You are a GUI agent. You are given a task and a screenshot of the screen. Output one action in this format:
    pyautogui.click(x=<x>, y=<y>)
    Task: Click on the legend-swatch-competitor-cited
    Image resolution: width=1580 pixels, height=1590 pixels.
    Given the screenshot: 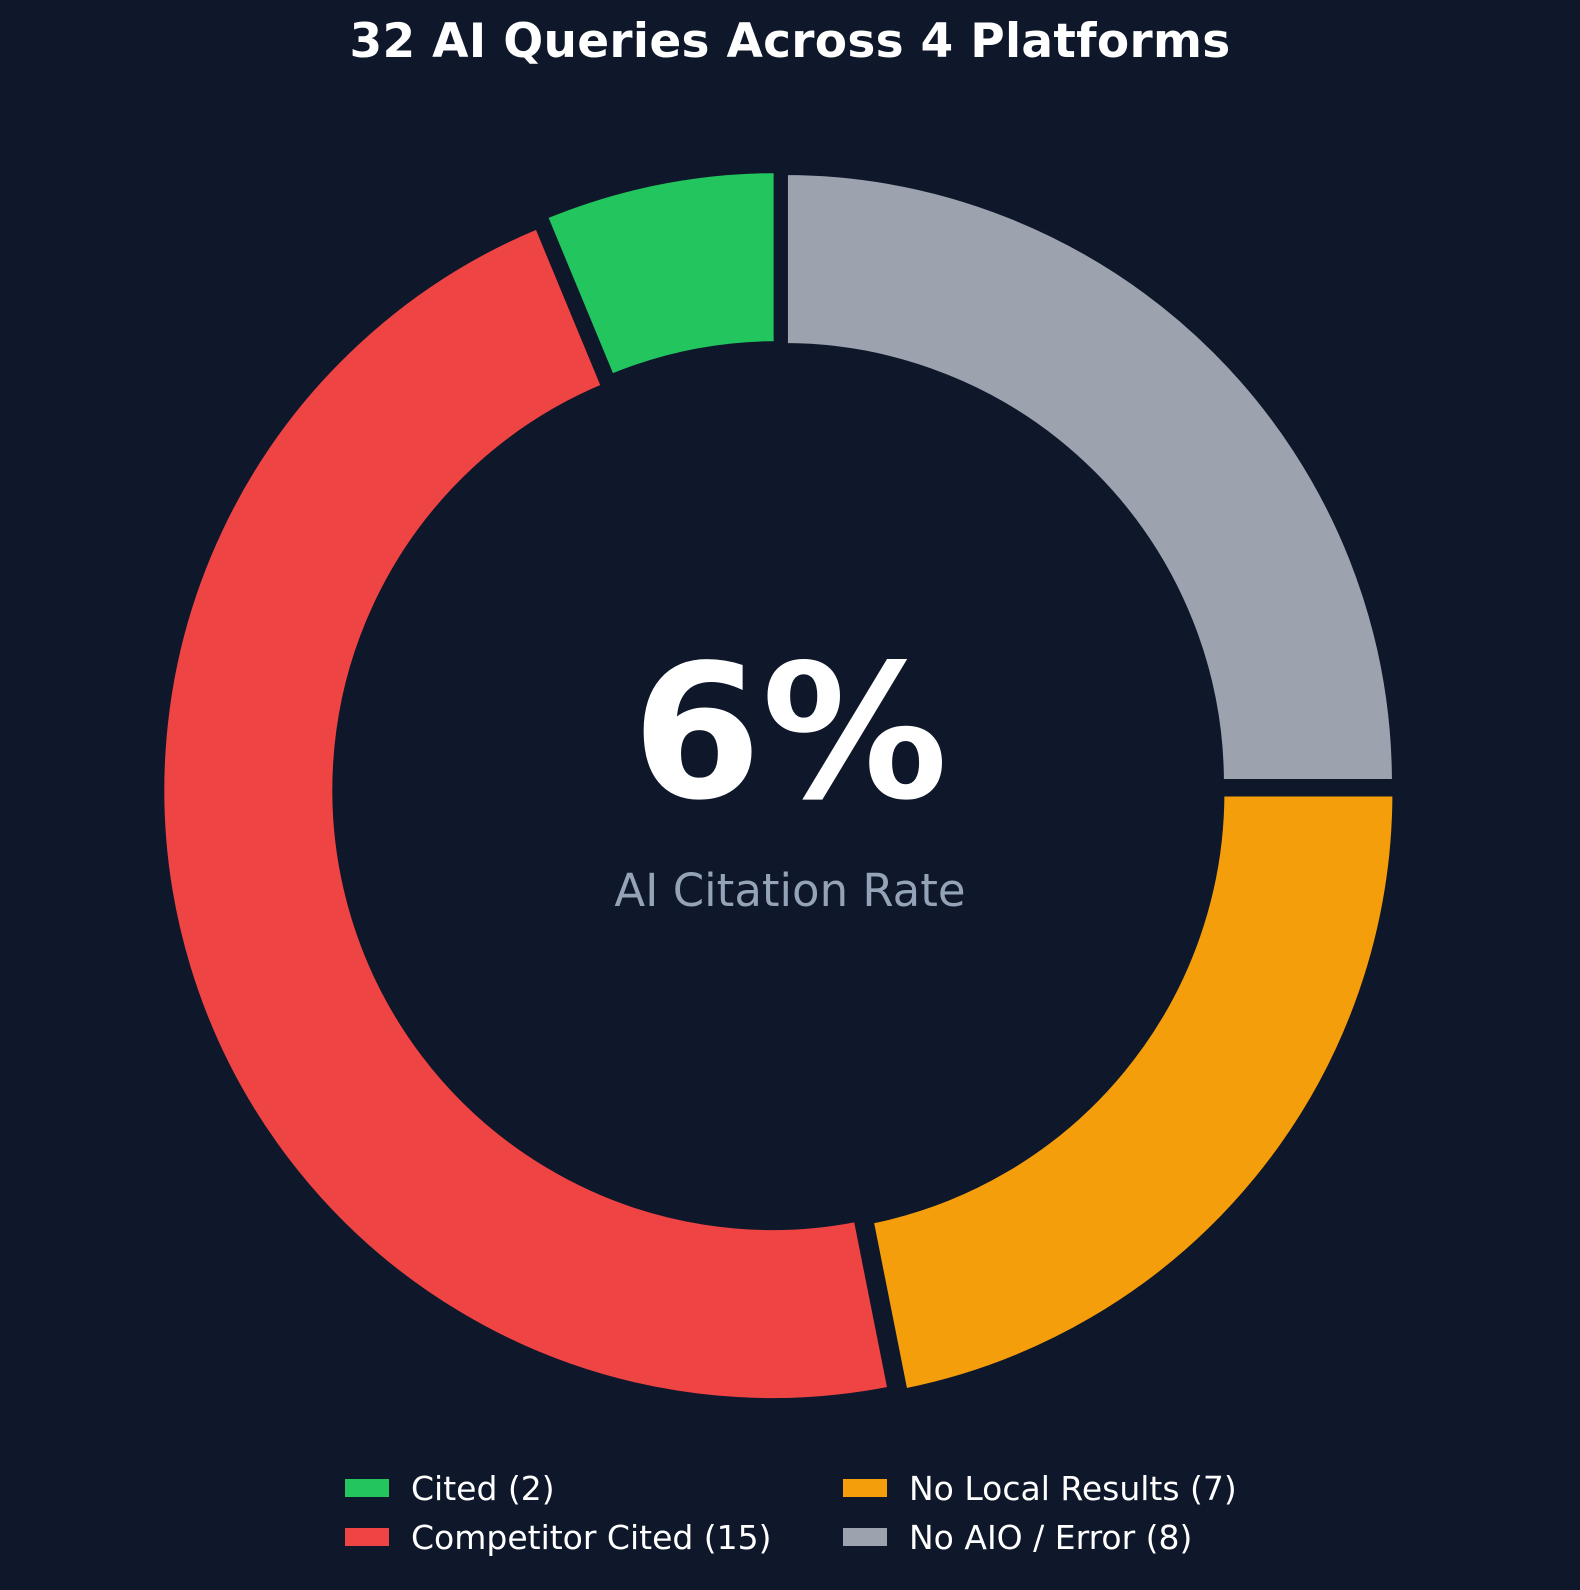 What is the action you would take?
    pyautogui.click(x=367, y=1537)
    